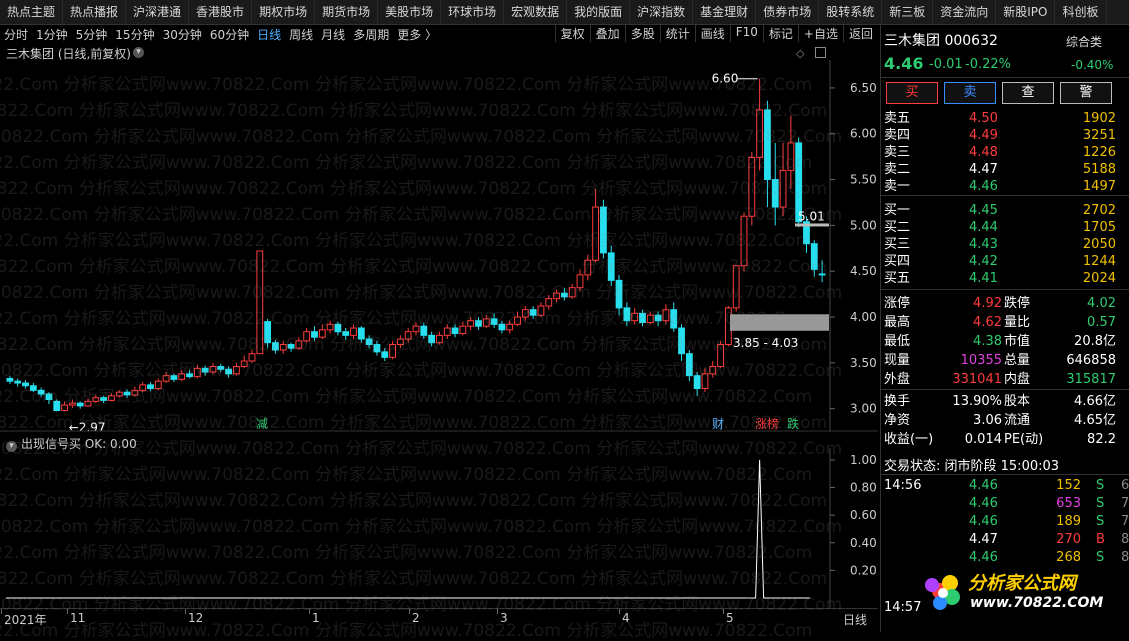  I want to click on nav-item-15: 资金流向, so click(965, 12).